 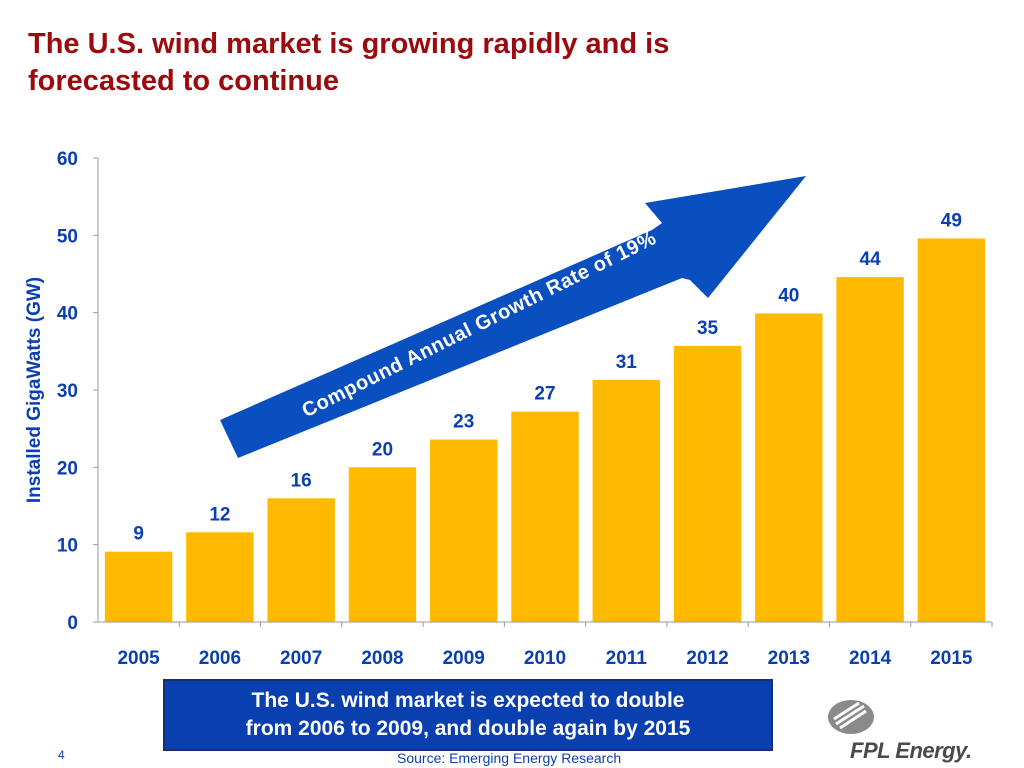 I want to click on x-tick-label: 2007, so click(x=301, y=658).